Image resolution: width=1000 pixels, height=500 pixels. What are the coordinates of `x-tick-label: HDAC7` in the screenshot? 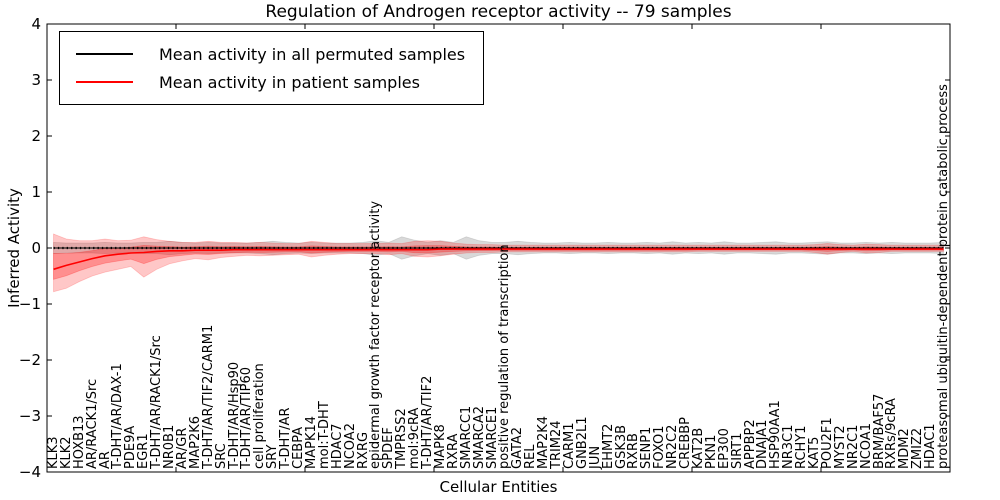 It's located at (337, 446).